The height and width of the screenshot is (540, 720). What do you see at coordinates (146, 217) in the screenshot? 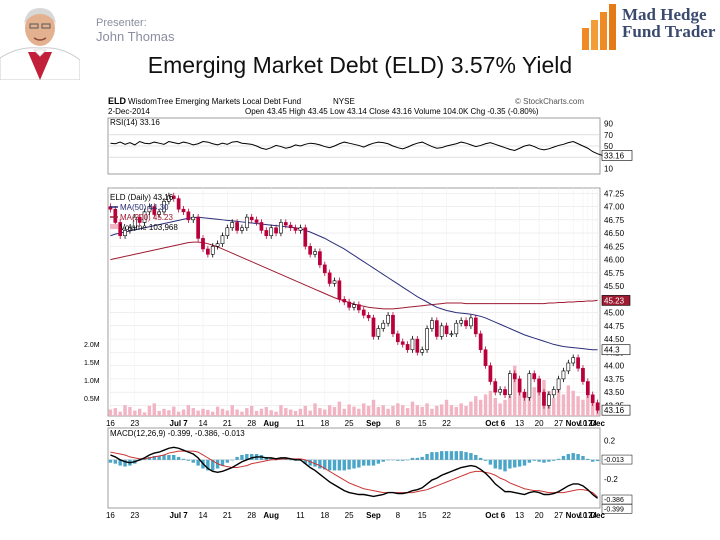
I see `legend-ma200: MA(200) 45.23` at bounding box center [146, 217].